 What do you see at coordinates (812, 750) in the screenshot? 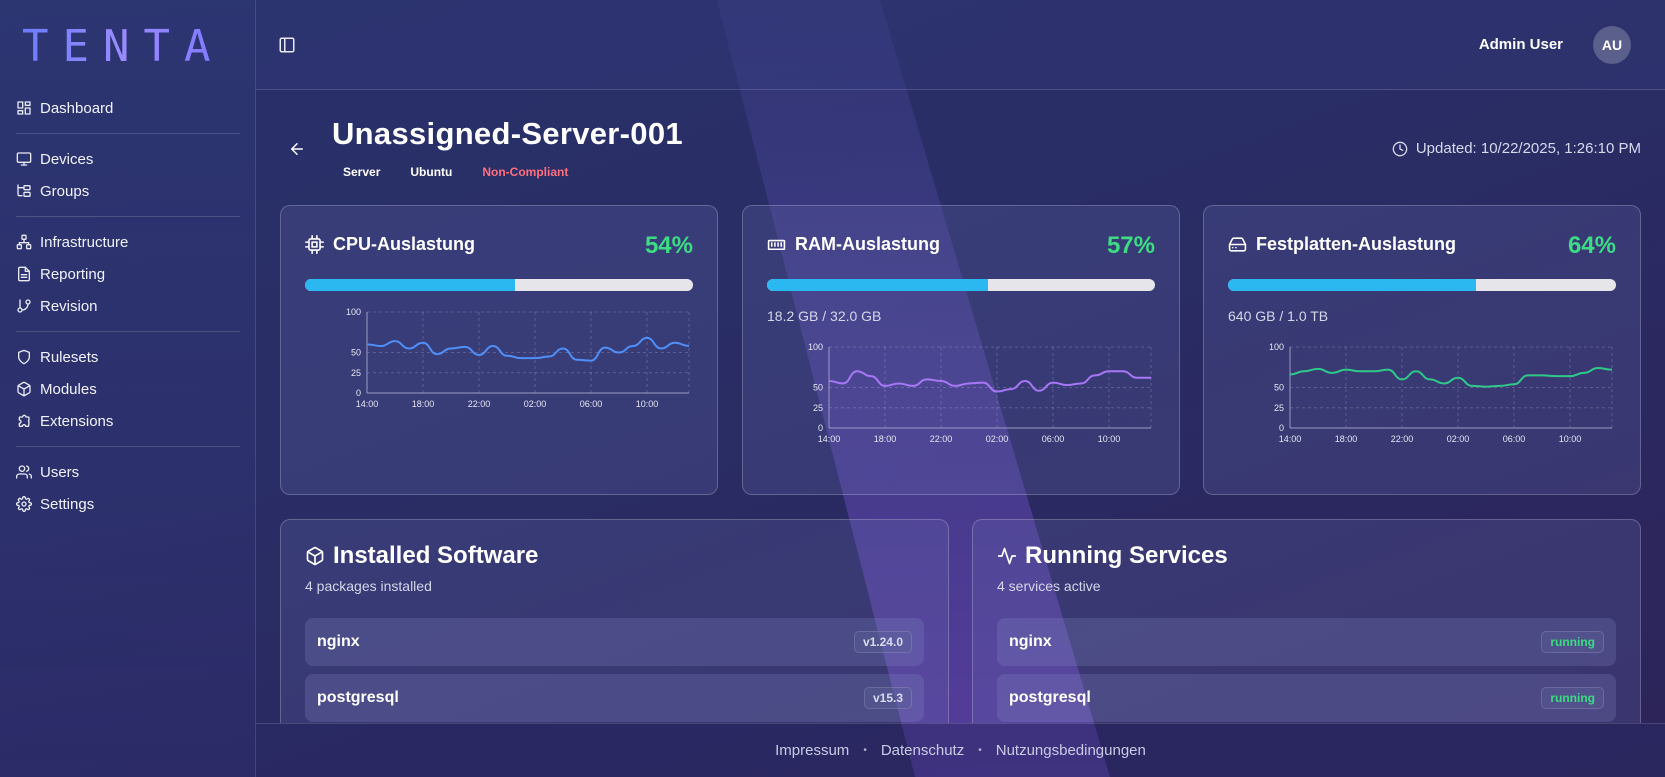
I see `footer-link-impressum: Impressum` at bounding box center [812, 750].